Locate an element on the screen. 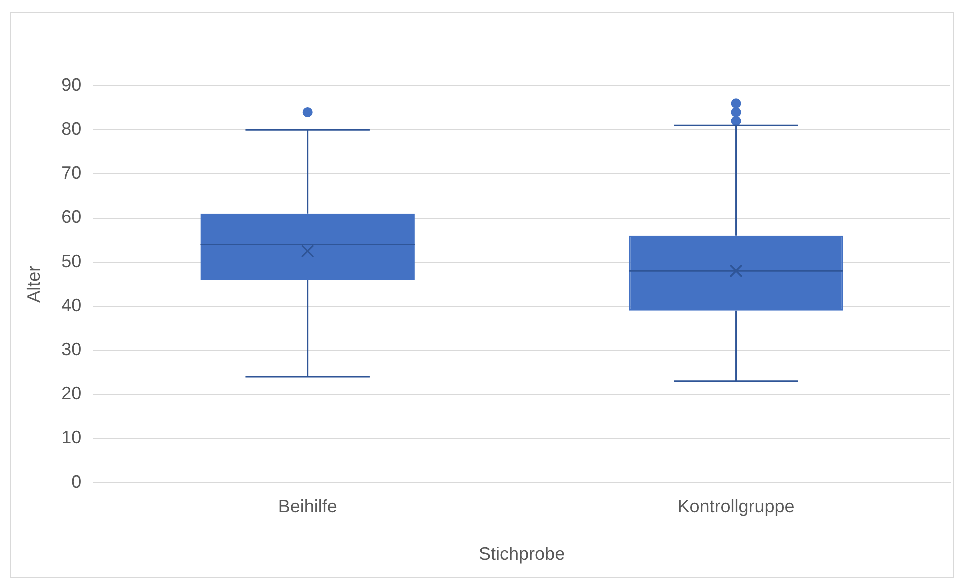  x-axis-title: Stichprobe is located at coordinates (522, 554).